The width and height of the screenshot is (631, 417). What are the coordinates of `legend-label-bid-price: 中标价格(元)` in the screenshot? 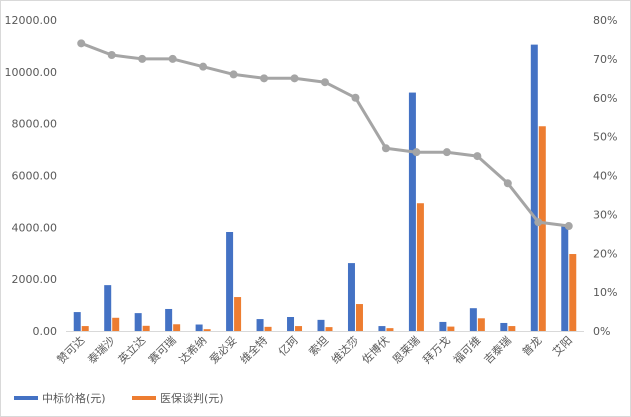 It's located at (74, 398).